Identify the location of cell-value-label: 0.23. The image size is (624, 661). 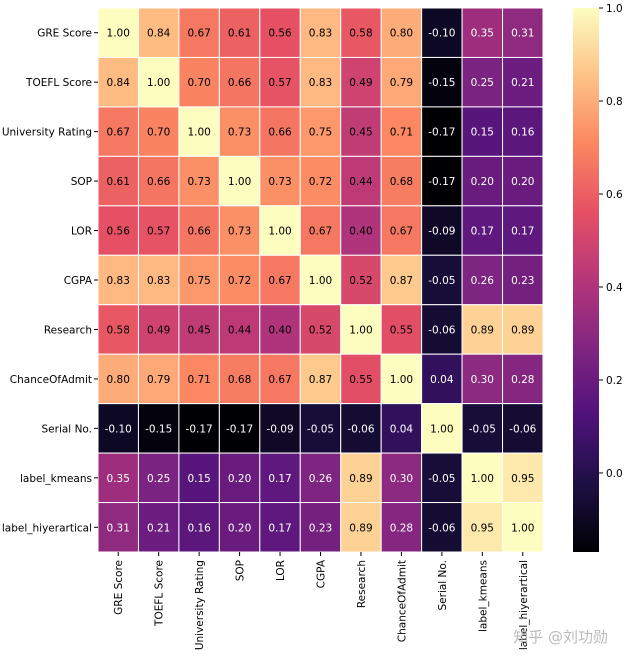
(522, 281).